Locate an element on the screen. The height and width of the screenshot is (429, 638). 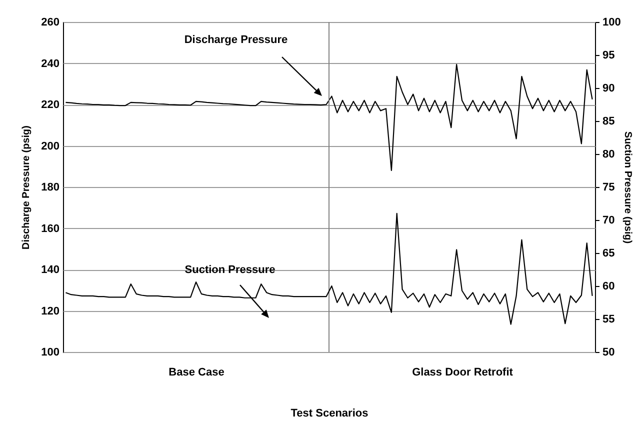
y2-tick-label: 100 is located at coordinates (611, 22).